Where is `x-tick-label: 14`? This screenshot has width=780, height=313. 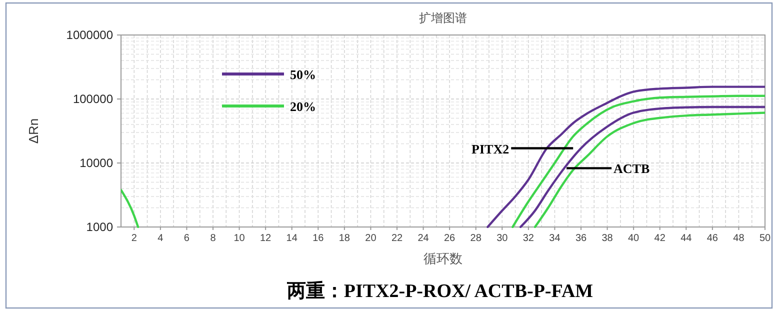 x-tick-label: 14 is located at coordinates (292, 238).